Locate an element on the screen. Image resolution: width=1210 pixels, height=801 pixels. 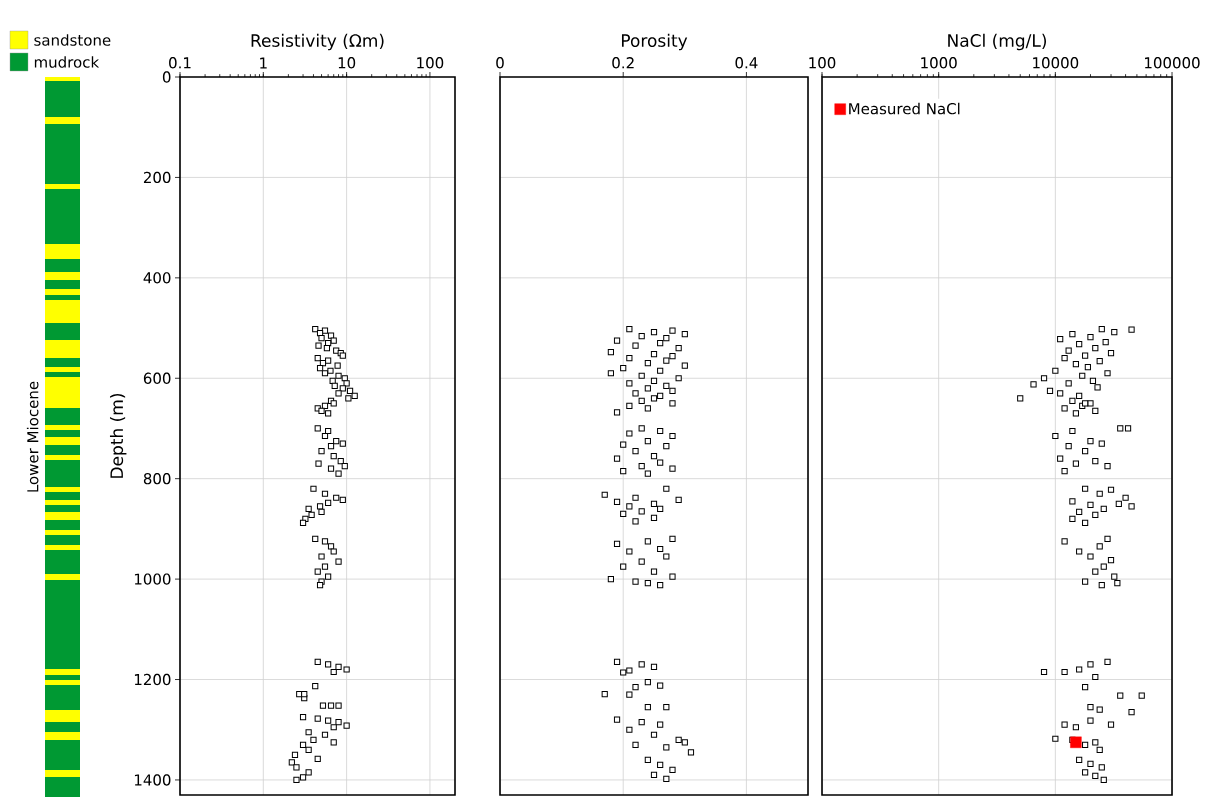
y-tick-label: 0 is located at coordinates (166, 77).